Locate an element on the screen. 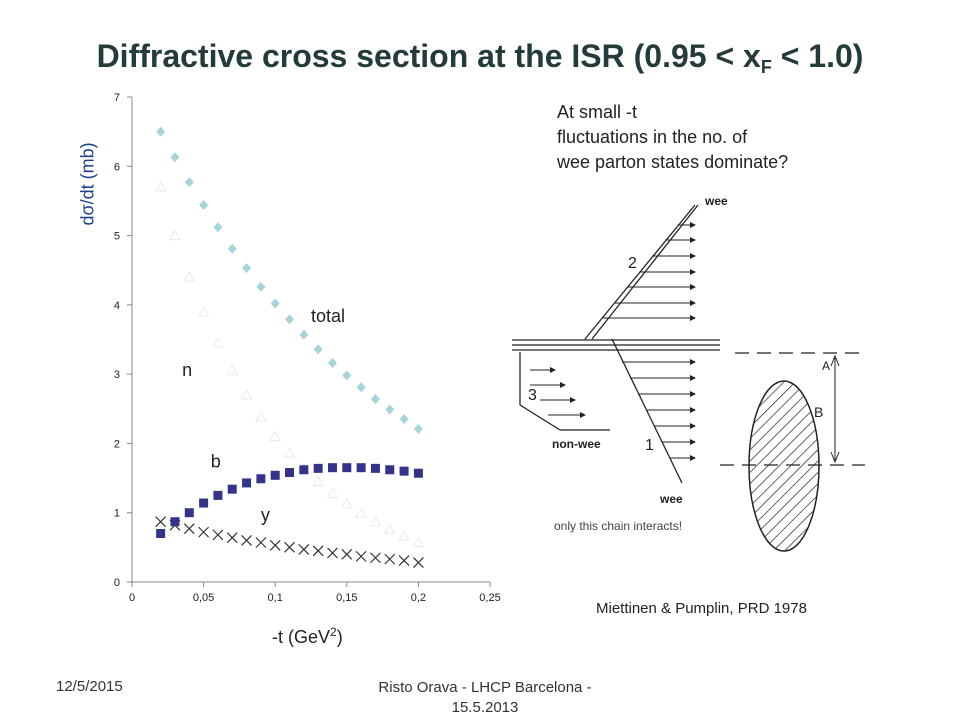  impact-lines is located at coordinates (792, 409).